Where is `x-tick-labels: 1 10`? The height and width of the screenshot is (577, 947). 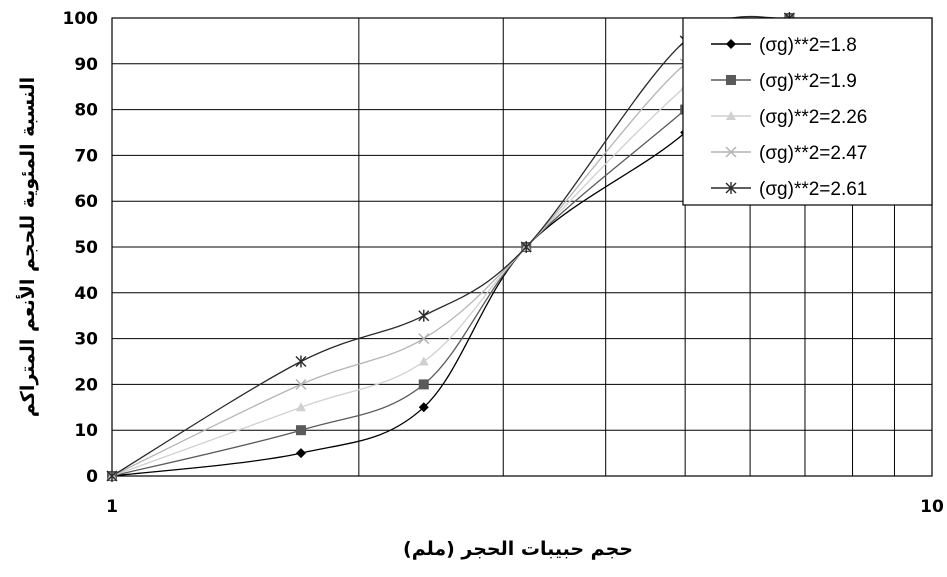
x-tick-labels: 1 10 is located at coordinates (525, 507).